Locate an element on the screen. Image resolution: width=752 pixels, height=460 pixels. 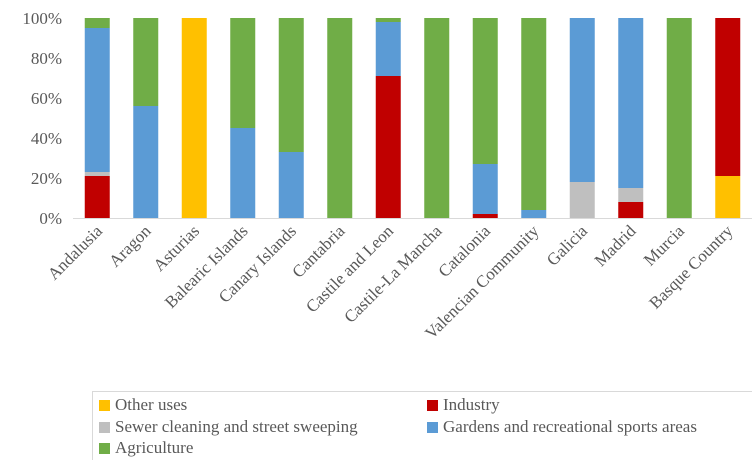
x-tick-label: Balearic Islands is located at coordinates (206, 266).